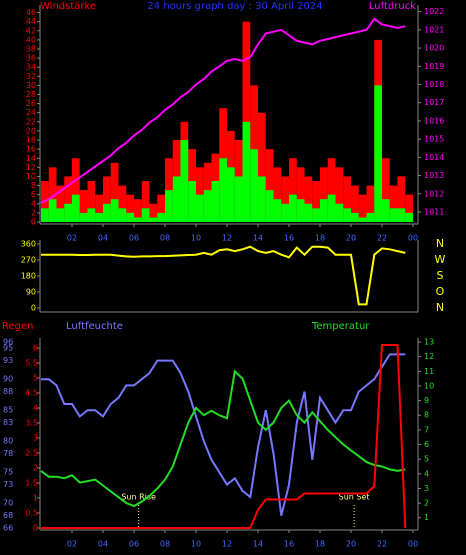 The height and width of the screenshot is (555, 466). What do you see at coordinates (8, 484) in the screenshot?
I see `y3-tick-label: 73` at bounding box center [8, 484].